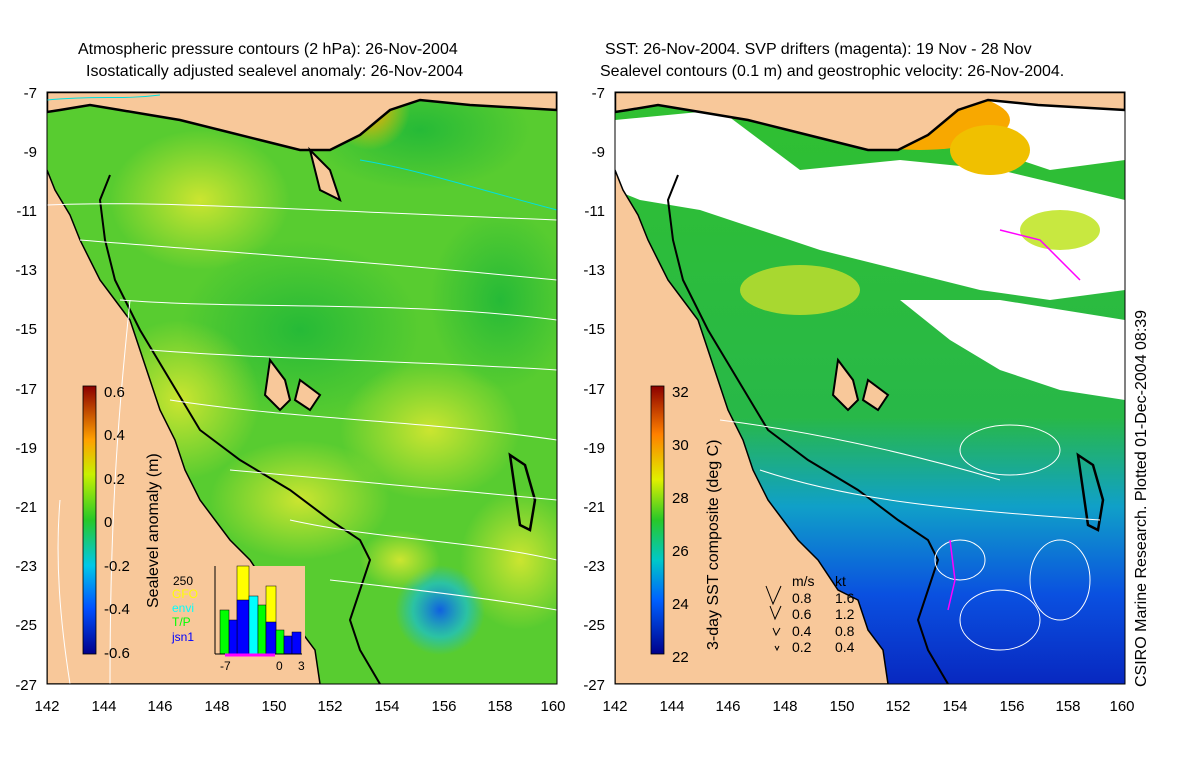 This screenshot has height=769, width=1183. I want to click on velocity-key-header-kt: kt, so click(840, 581).